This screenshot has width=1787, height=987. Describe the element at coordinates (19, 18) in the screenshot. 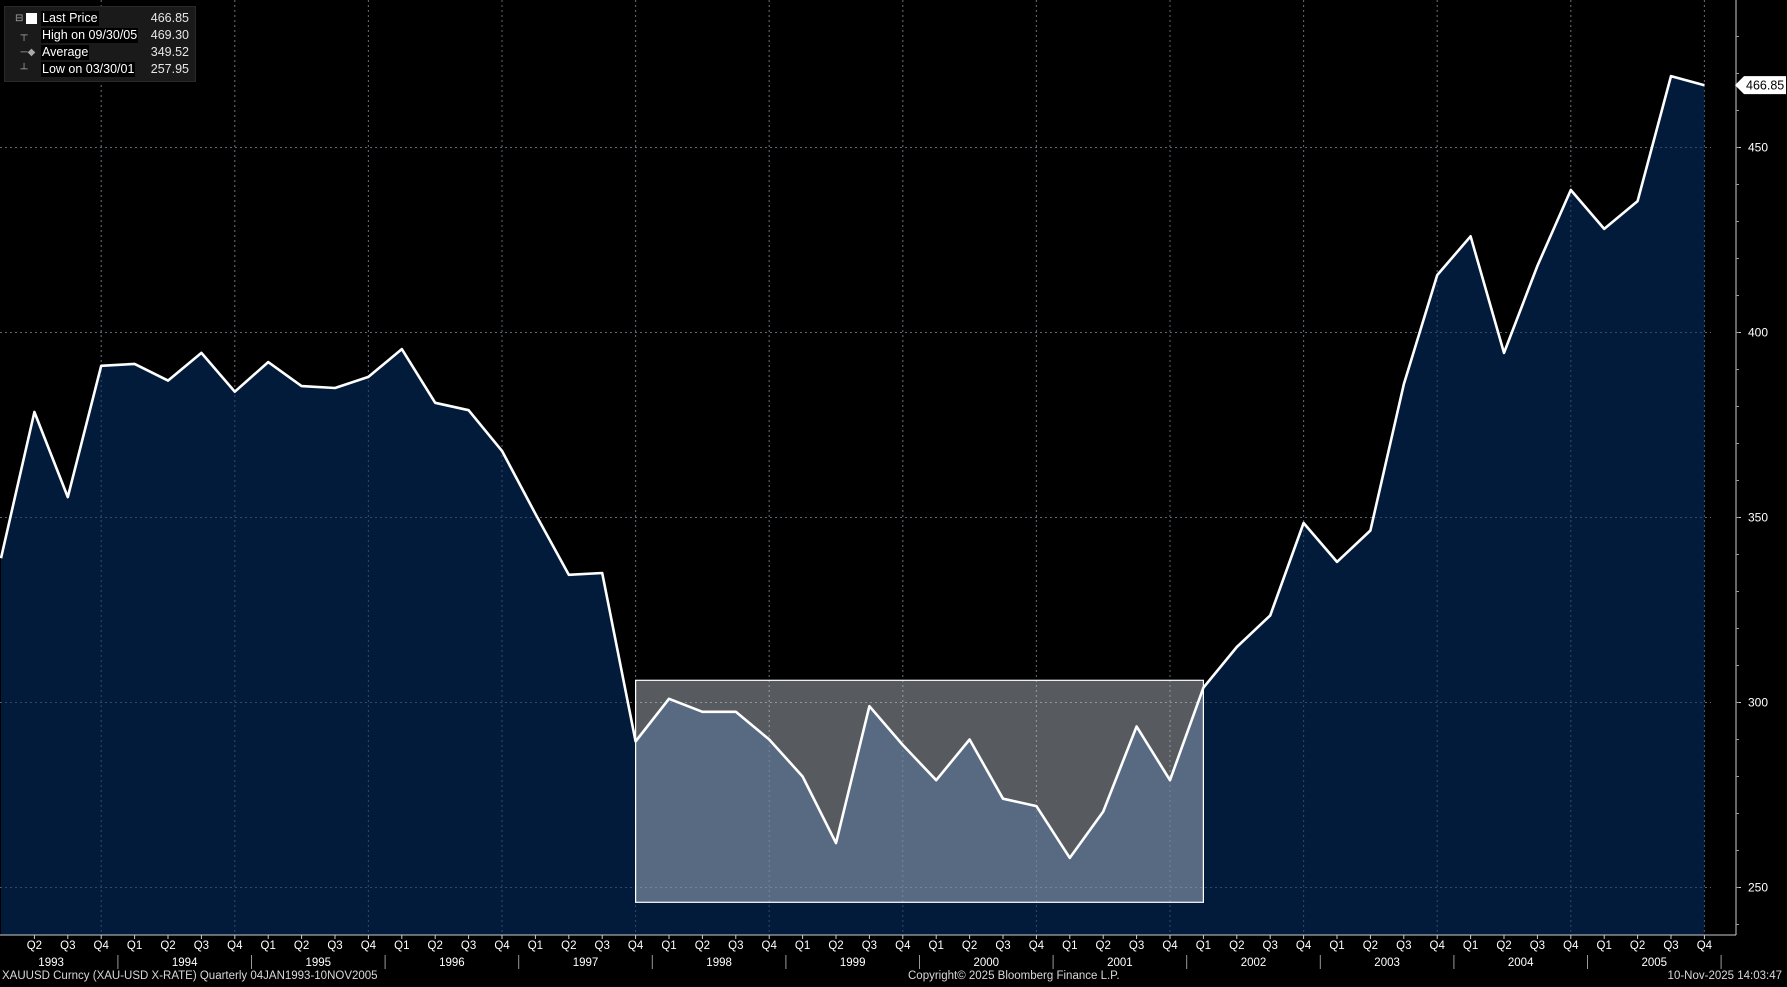

I see `collapse-icon: ⊟` at that location.